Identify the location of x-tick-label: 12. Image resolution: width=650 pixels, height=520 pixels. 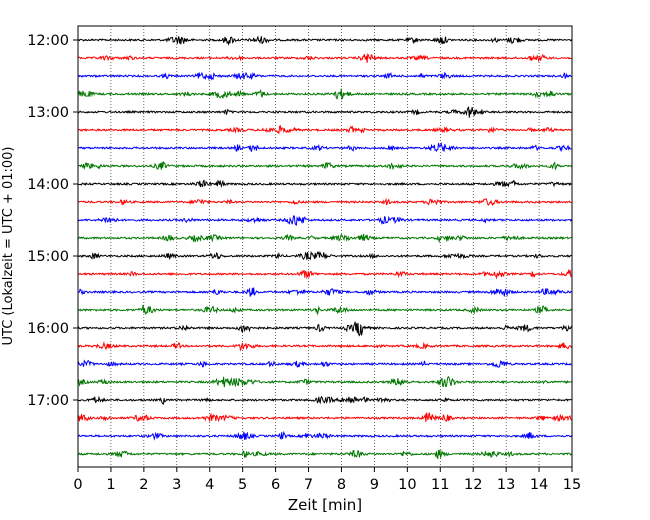
(473, 485).